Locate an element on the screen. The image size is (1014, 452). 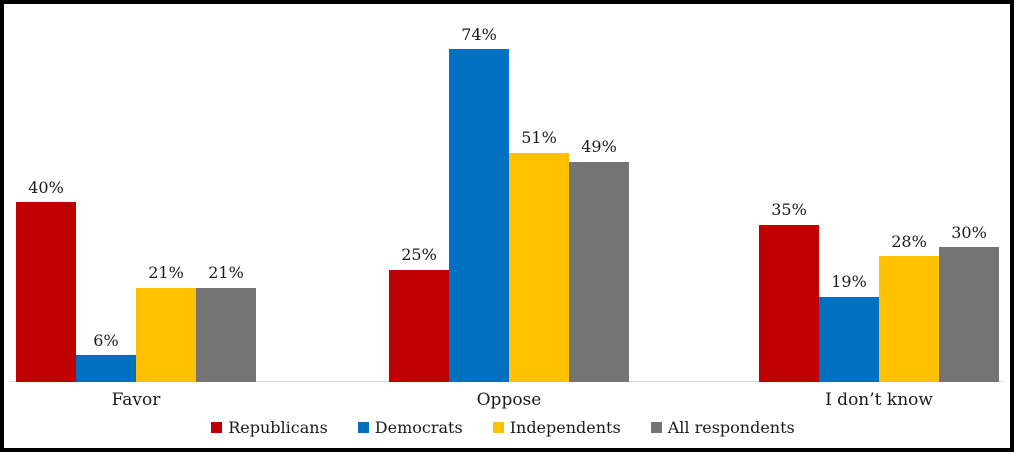
bar-column: 35% is located at coordinates (789, 291).